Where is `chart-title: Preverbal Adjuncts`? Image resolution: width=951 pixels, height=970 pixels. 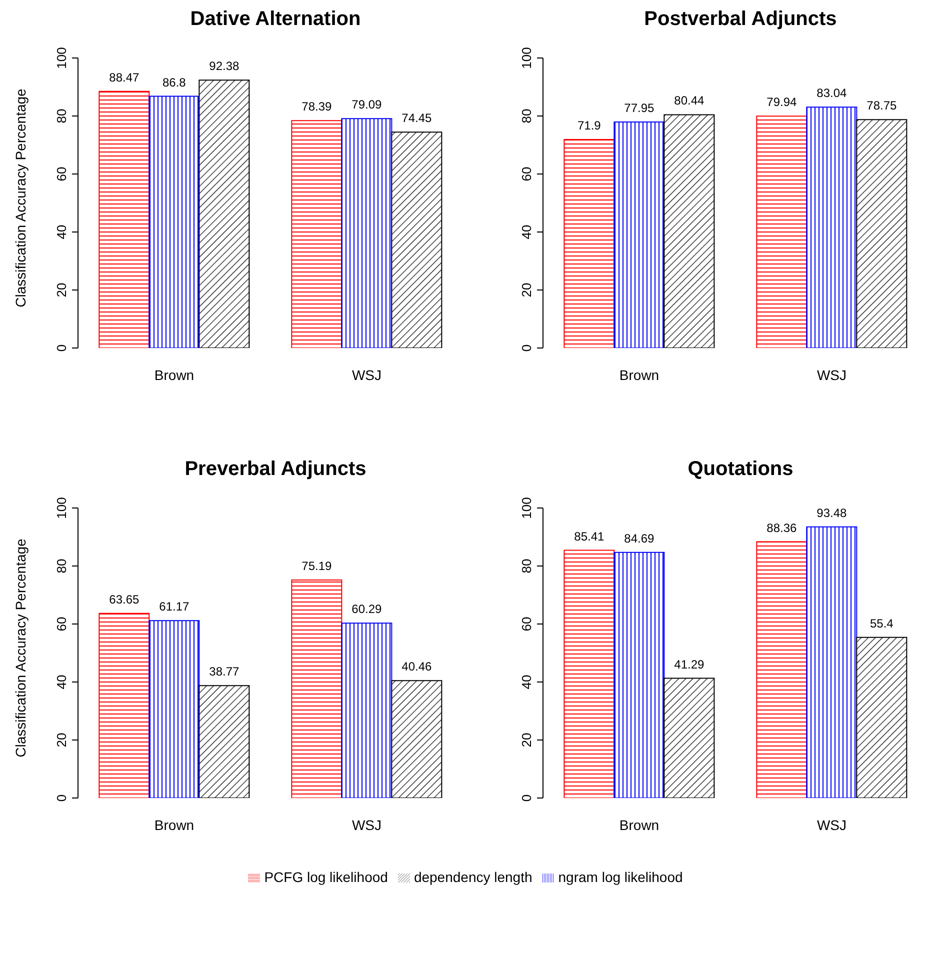
chart-title: Preverbal Adjuncts is located at coordinates (276, 470).